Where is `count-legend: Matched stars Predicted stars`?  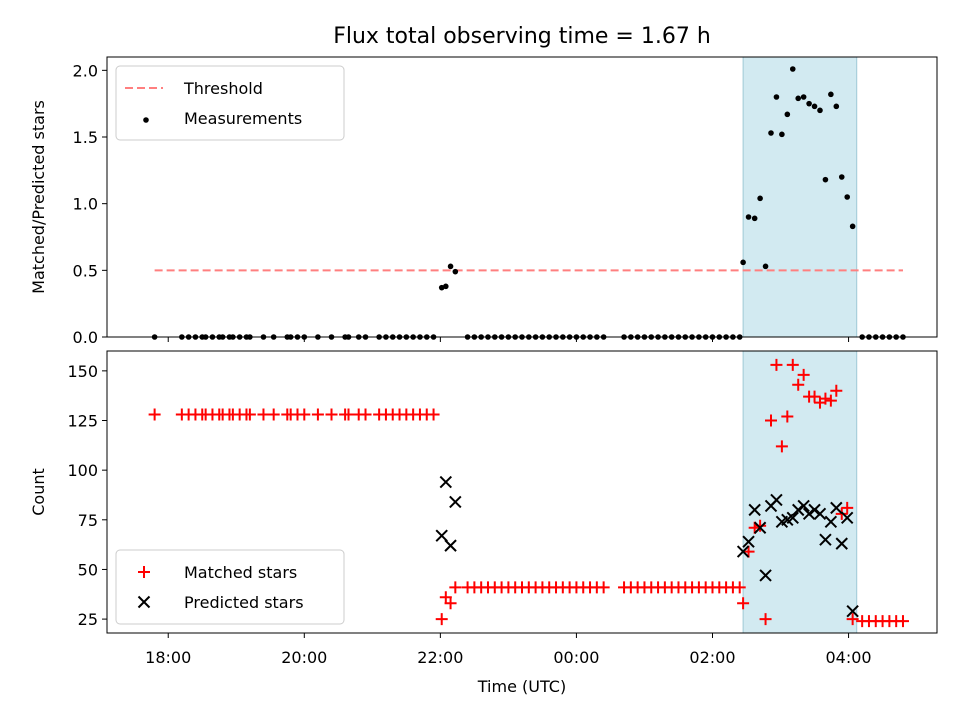 count-legend: Matched stars Predicted stars is located at coordinates (230, 587).